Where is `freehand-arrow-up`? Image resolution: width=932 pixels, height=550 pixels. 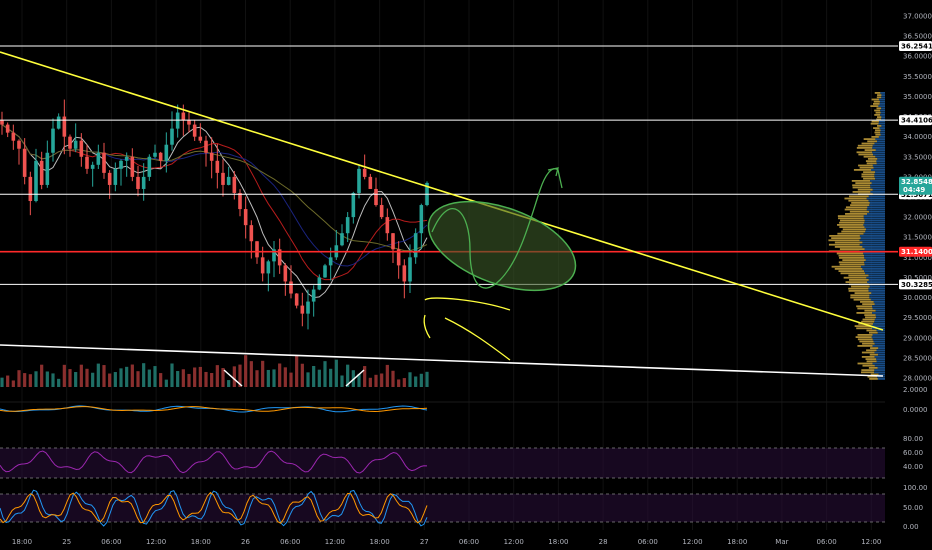
freehand-arrow-up is located at coordinates (497, 228).